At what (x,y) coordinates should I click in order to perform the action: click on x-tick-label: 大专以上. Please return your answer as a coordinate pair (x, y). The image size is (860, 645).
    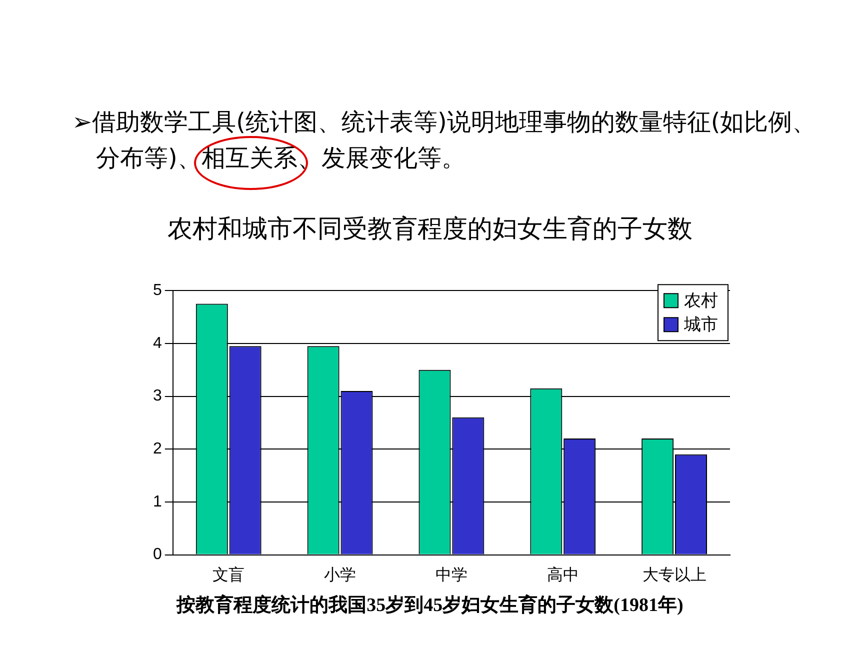
    Looking at the image, I should click on (674, 575).